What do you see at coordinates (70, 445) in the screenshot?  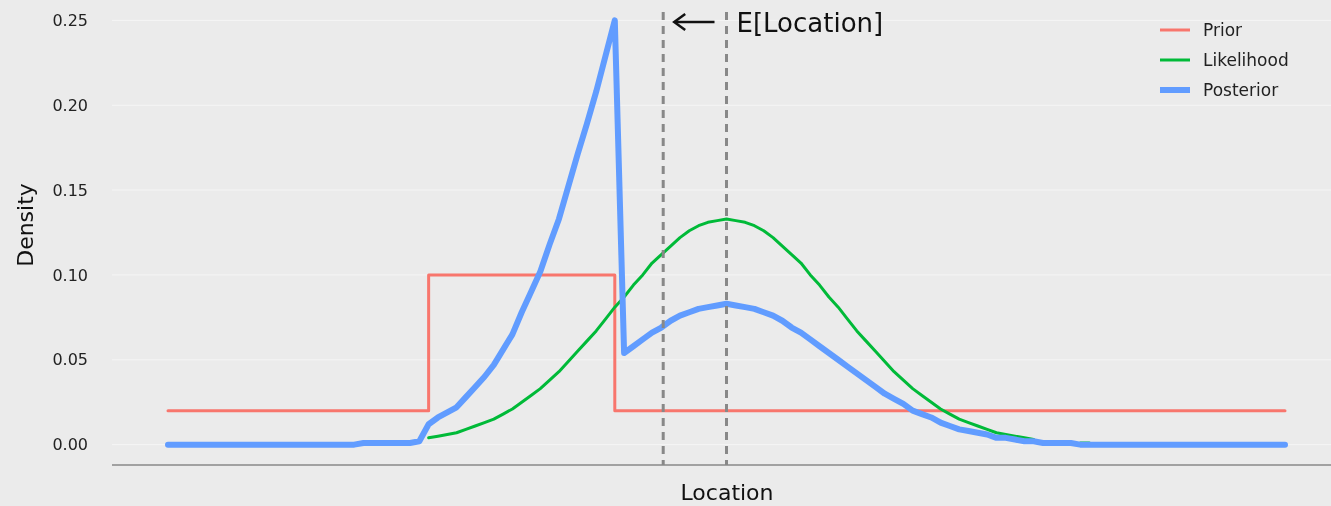 I see `y-tick-label: 0.00` at bounding box center [70, 445].